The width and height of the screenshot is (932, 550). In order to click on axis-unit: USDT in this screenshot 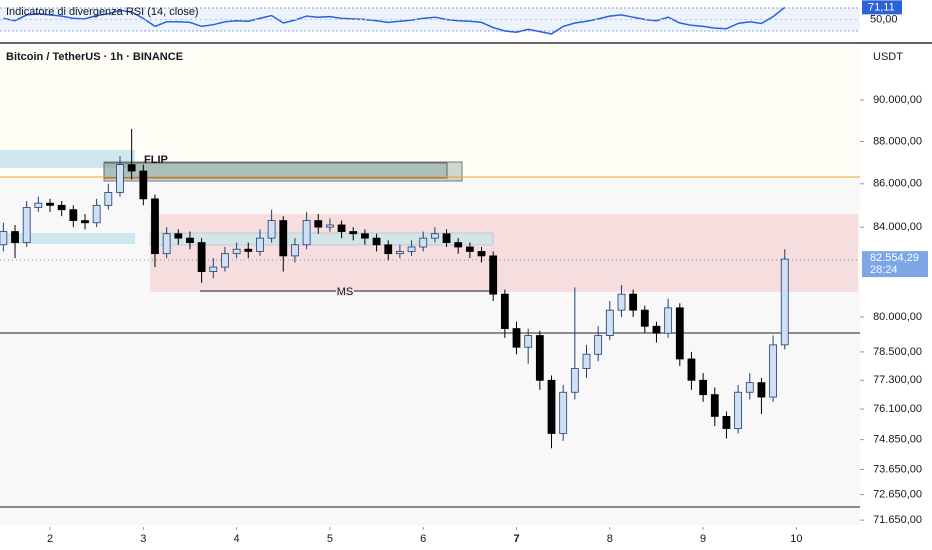, I will do `click(888, 57)`.